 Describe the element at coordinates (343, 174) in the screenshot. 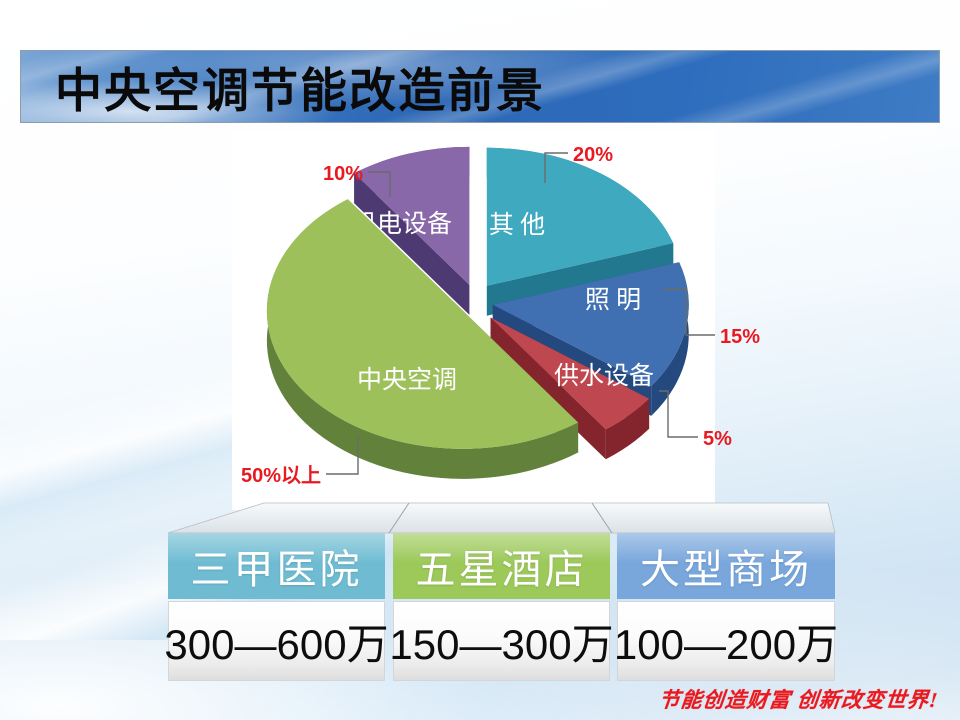

I see `pie-percent-label: 10%` at that location.